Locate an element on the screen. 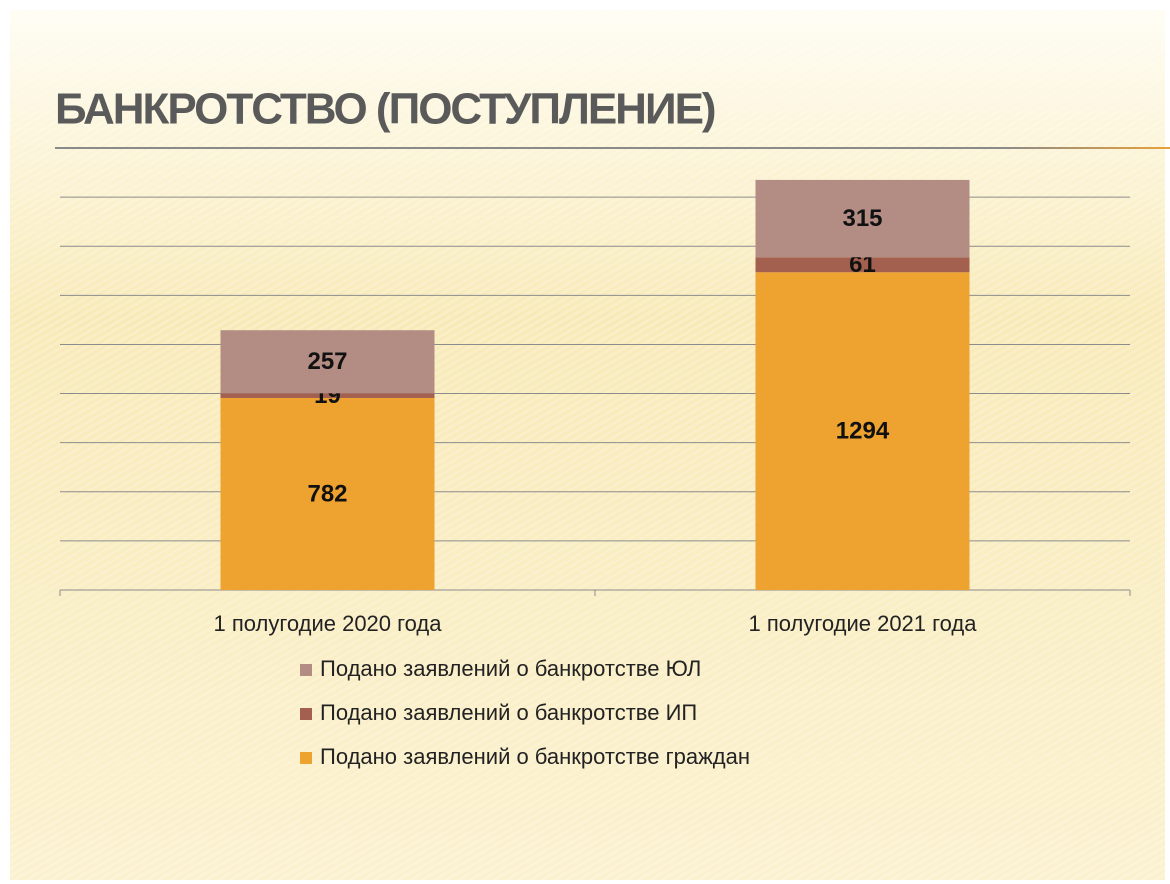 This screenshot has width=1170, height=884. x-tick-label: 1 полугодие 2021 года is located at coordinates (862, 623).